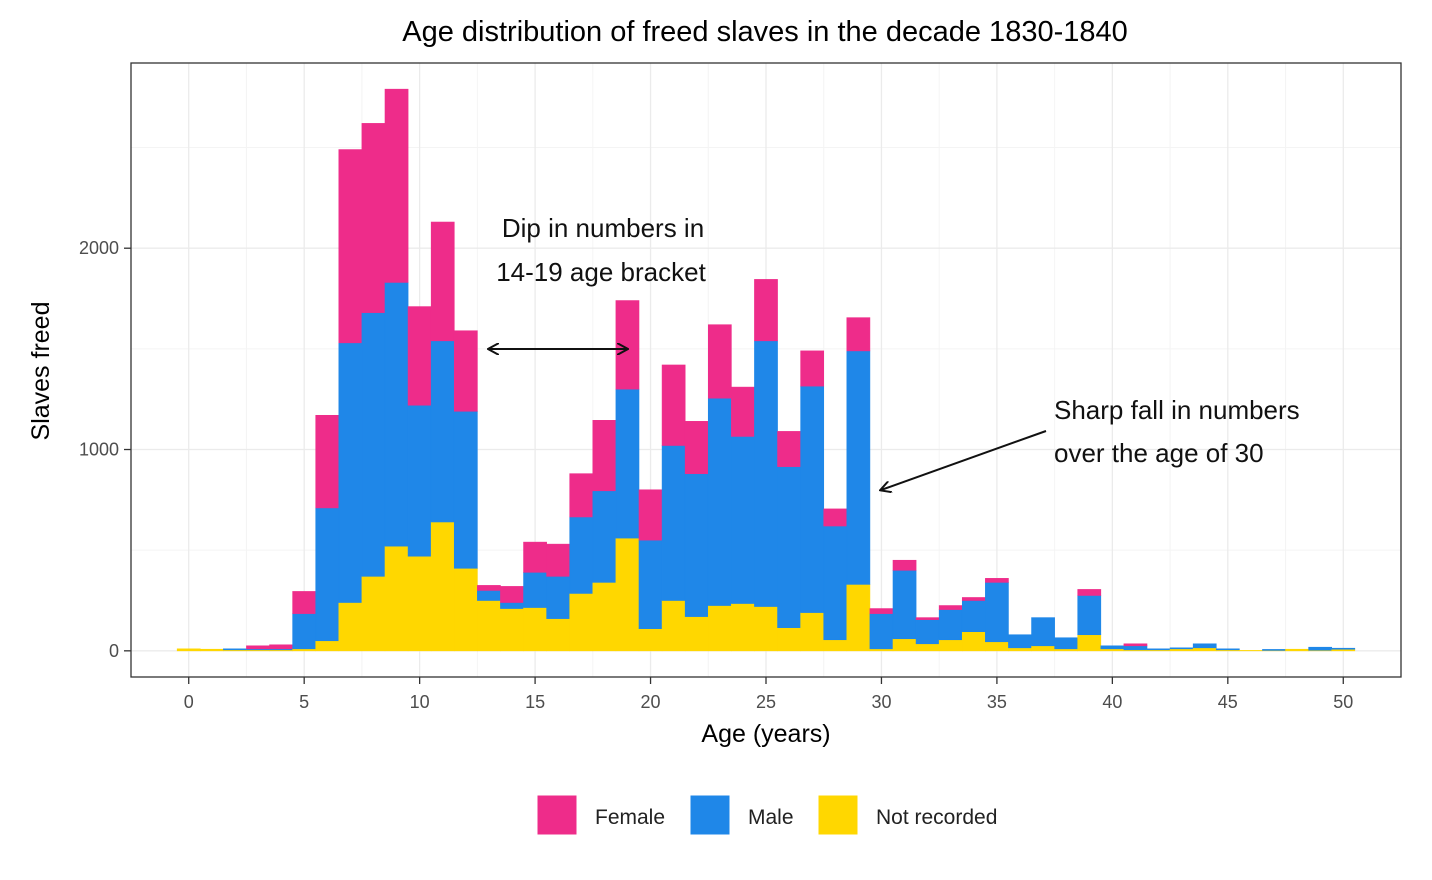 The height and width of the screenshot is (880, 1432). I want to click on annotation-fall-line1: Sharp fall in numbers, so click(1177, 410).